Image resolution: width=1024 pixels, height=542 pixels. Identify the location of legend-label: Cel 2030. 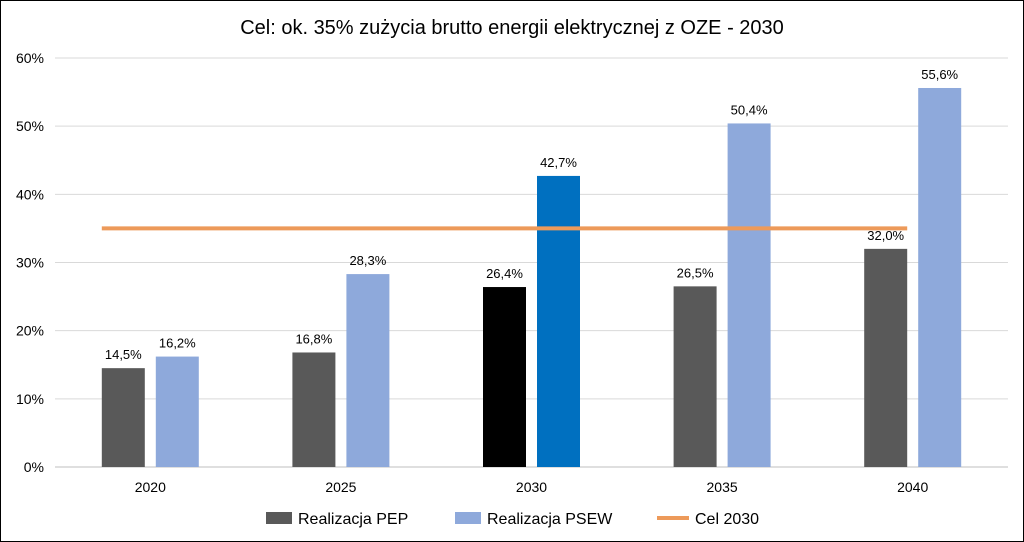
(727, 519).